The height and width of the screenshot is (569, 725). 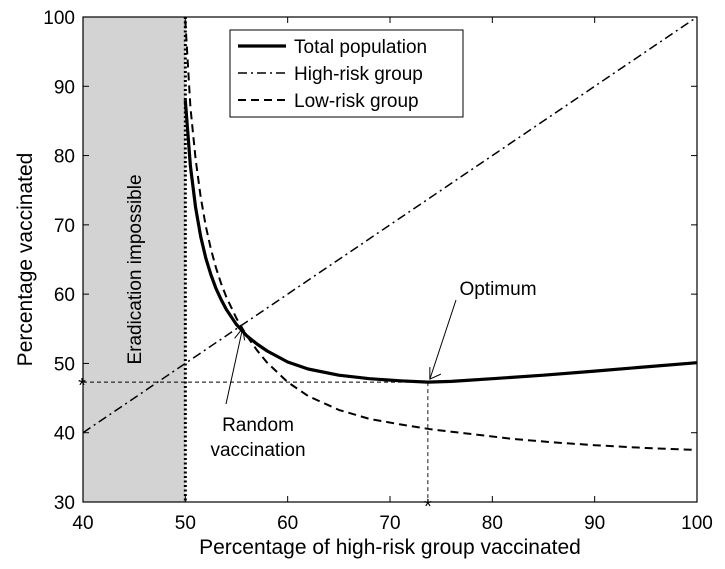 I want to click on optimum-y-marker: *, so click(x=82, y=386).